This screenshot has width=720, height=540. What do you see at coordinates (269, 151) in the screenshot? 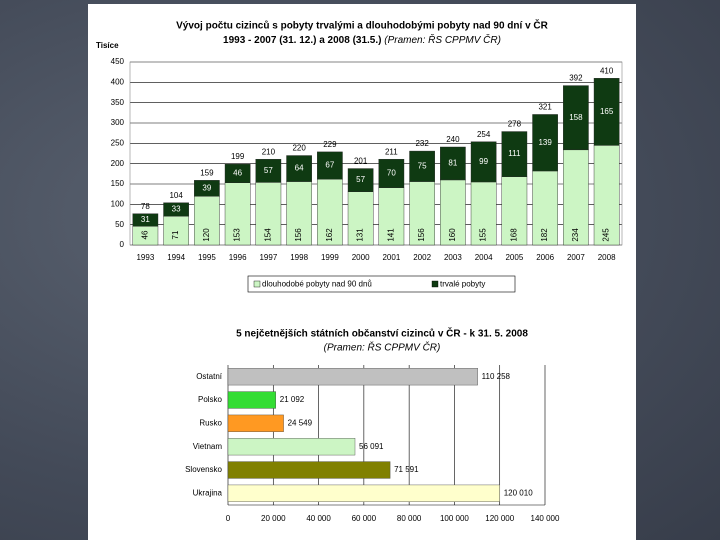
I see `total-label: 210` at bounding box center [269, 151].